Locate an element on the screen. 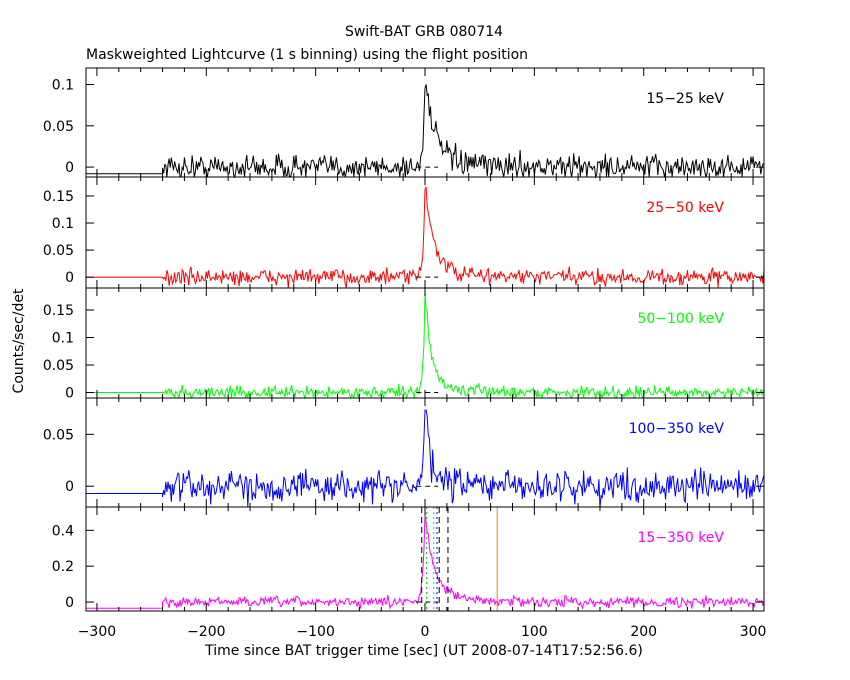 The height and width of the screenshot is (680, 850). band-label-3: 50−100 keV is located at coordinates (680, 319).